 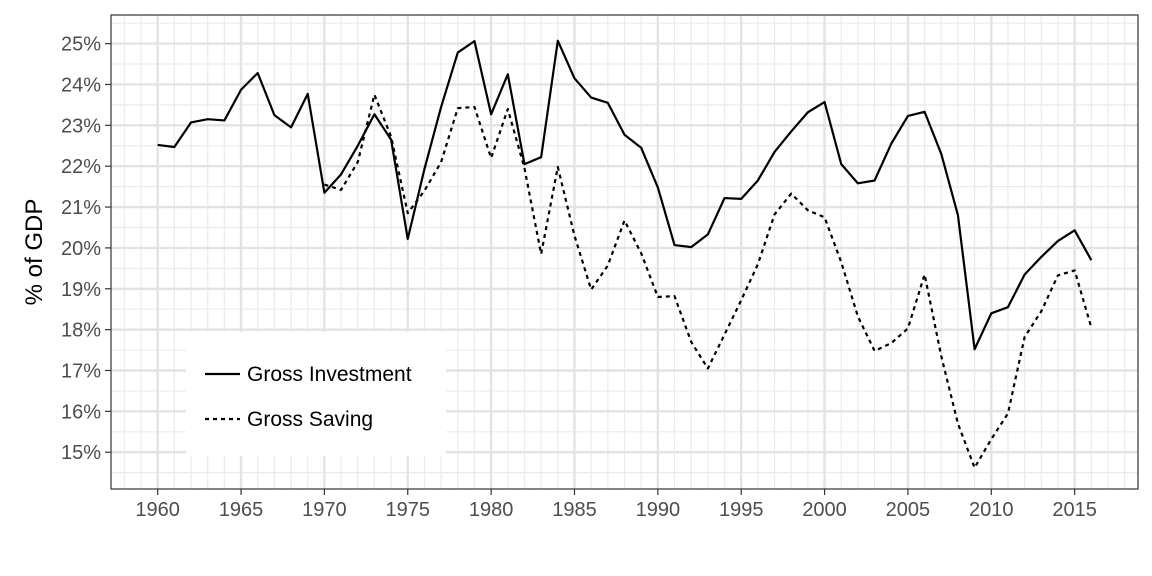 I want to click on x-tick-label: 1985, so click(x=574, y=510).